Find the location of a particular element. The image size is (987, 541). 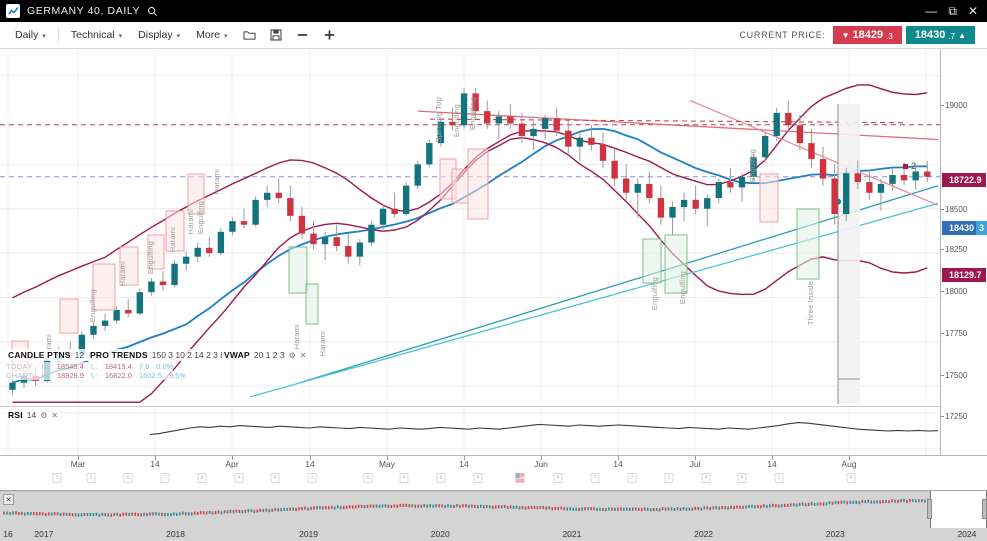

technical-dropdown: Technical ▾ is located at coordinates (96, 35).